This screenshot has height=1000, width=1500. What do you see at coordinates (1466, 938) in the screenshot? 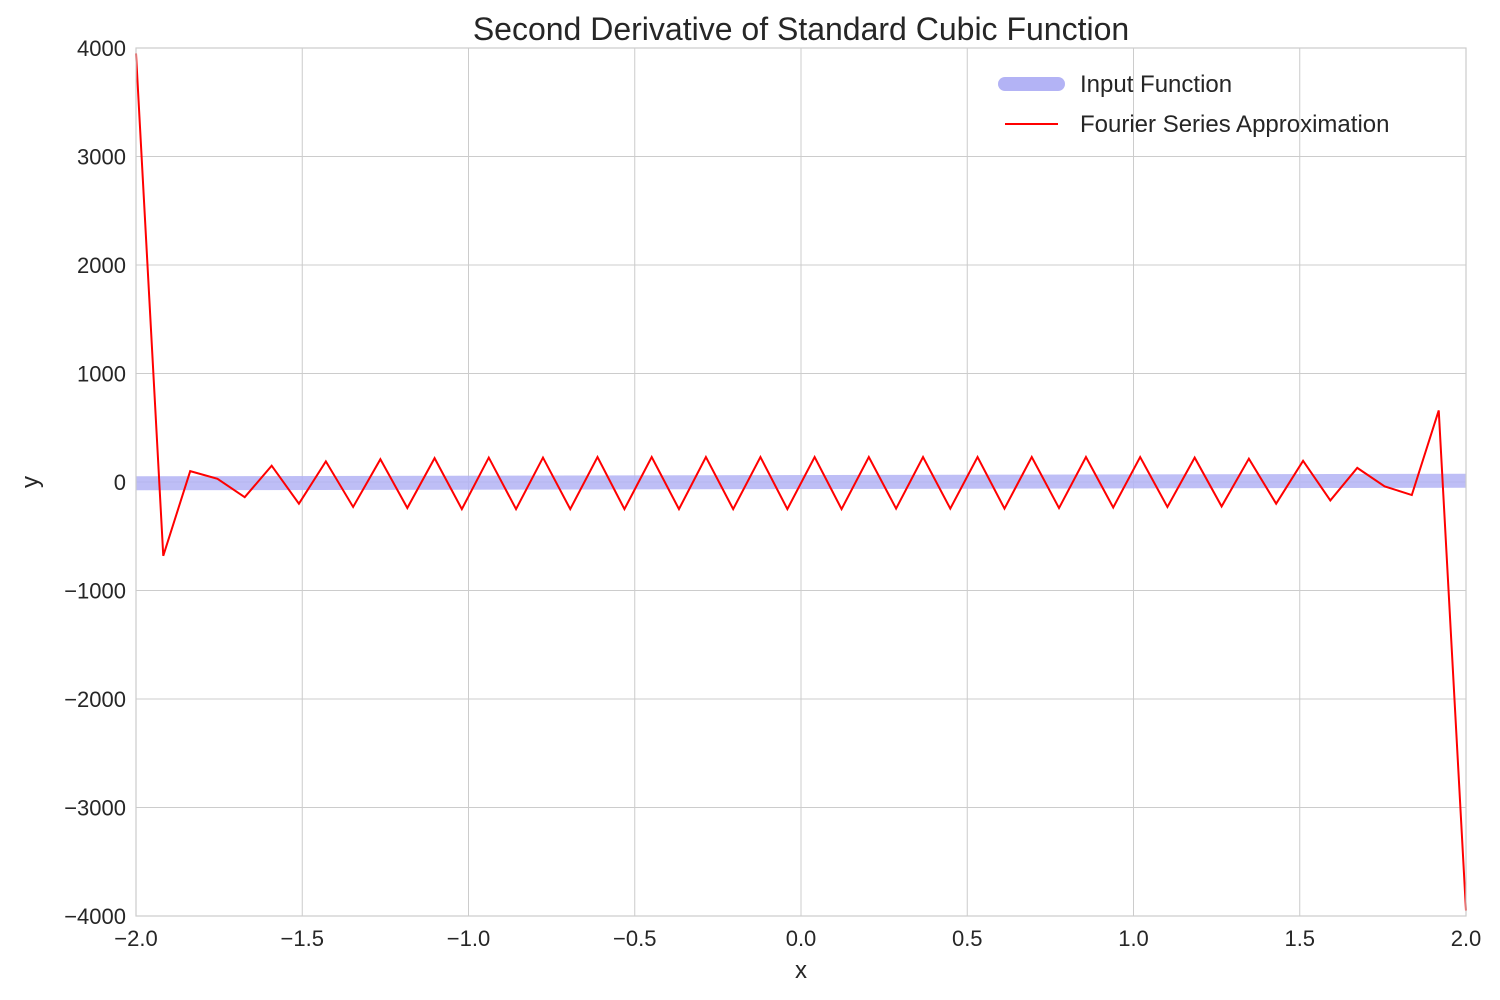
I see `x-tick-label: 2.0` at bounding box center [1466, 938].